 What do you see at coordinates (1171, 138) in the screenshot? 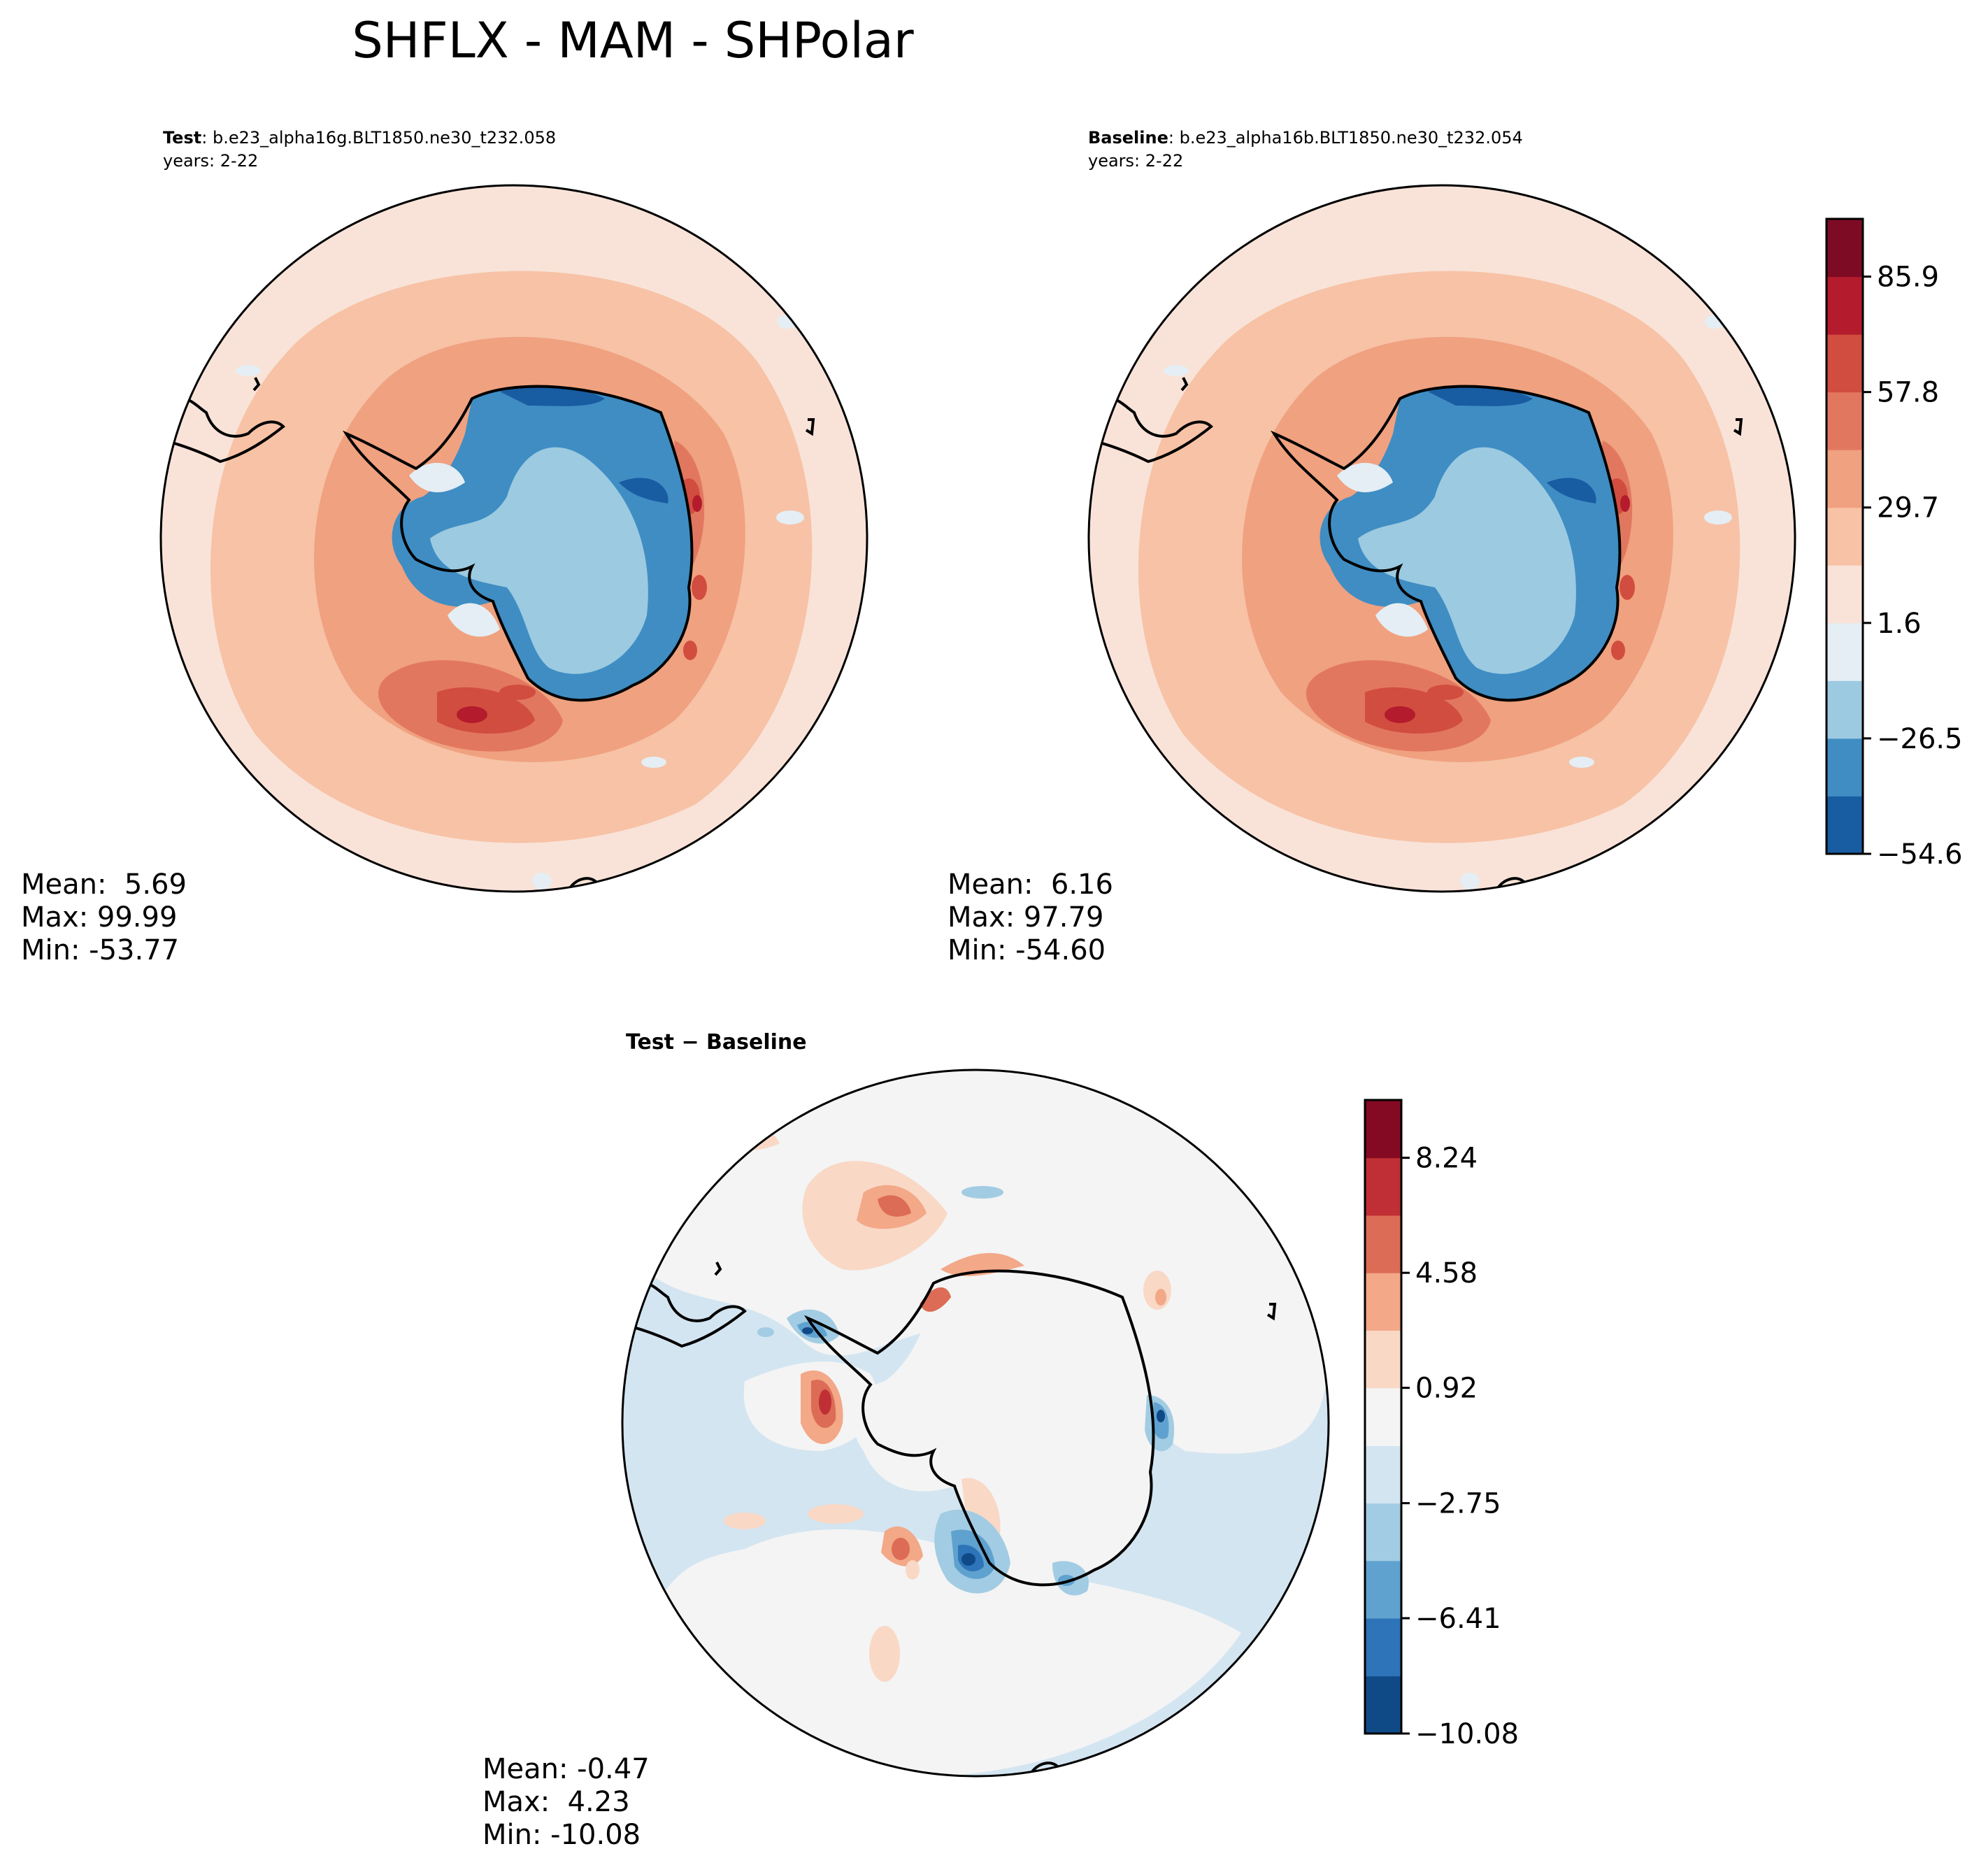
I see `baseline-title-sep: :` at bounding box center [1171, 138].